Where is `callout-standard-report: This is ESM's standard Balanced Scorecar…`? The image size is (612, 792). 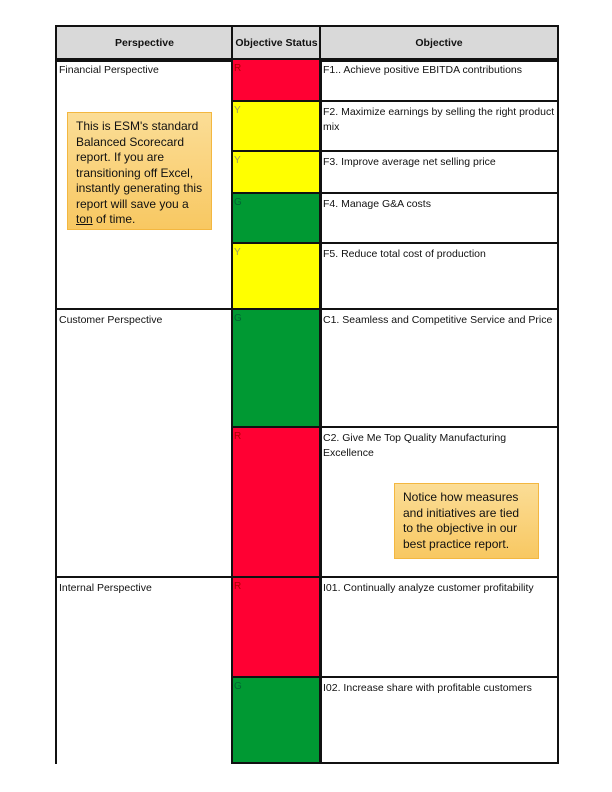
callout-standard-report: This is ESM's standard Balanced Scorecar… is located at coordinates (139, 171).